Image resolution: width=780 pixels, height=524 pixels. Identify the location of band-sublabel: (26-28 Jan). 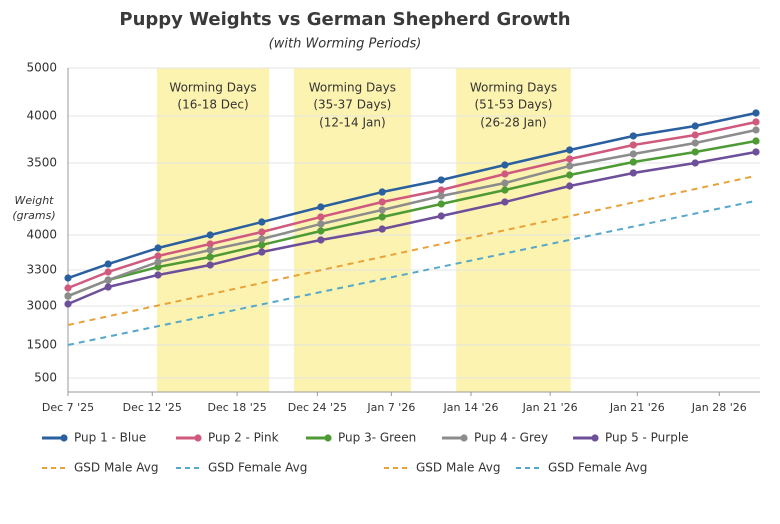
(513, 123).